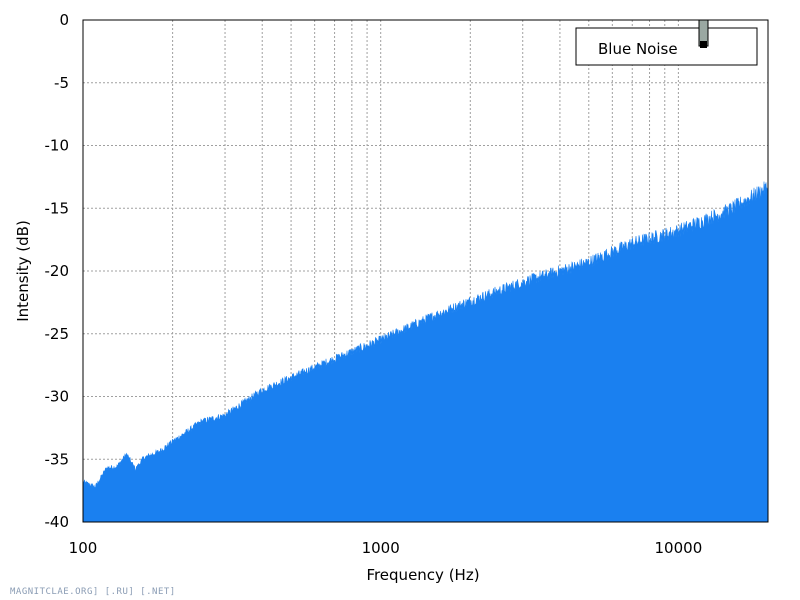 The image size is (800, 600). Describe the element at coordinates (703, 44) in the screenshot. I see `legend-swatch-marker` at that location.